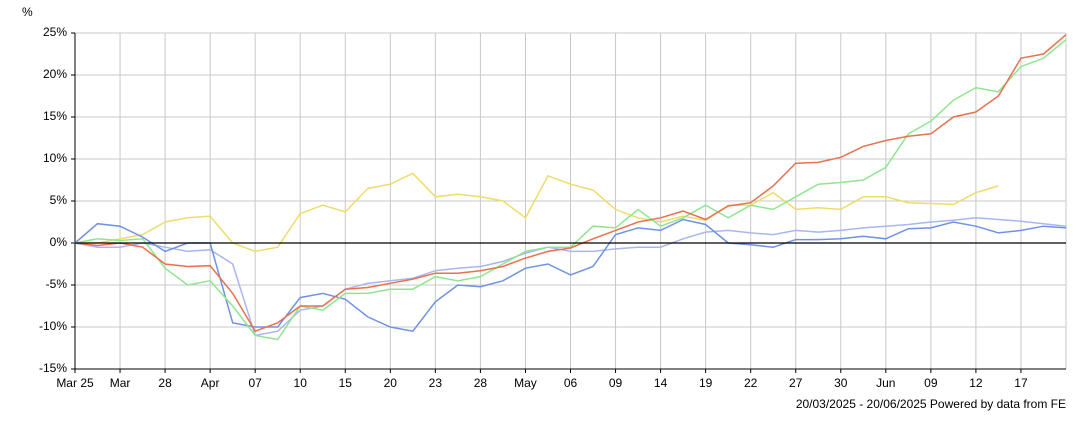  Describe the element at coordinates (120, 383) in the screenshot. I see `x-tick-label: Mar` at that location.